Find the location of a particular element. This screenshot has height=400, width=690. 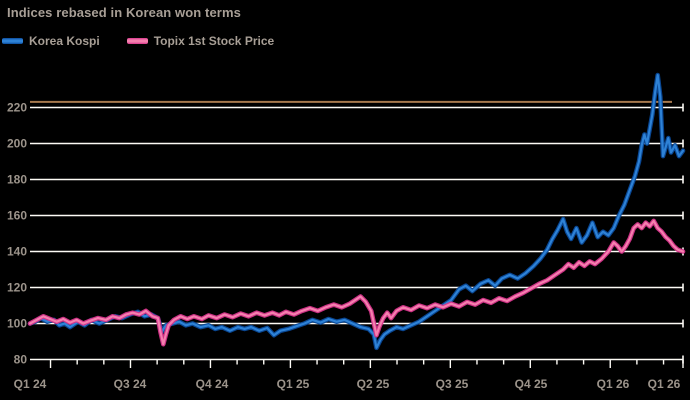

kospi-line-swatch-icon is located at coordinates (12, 41).